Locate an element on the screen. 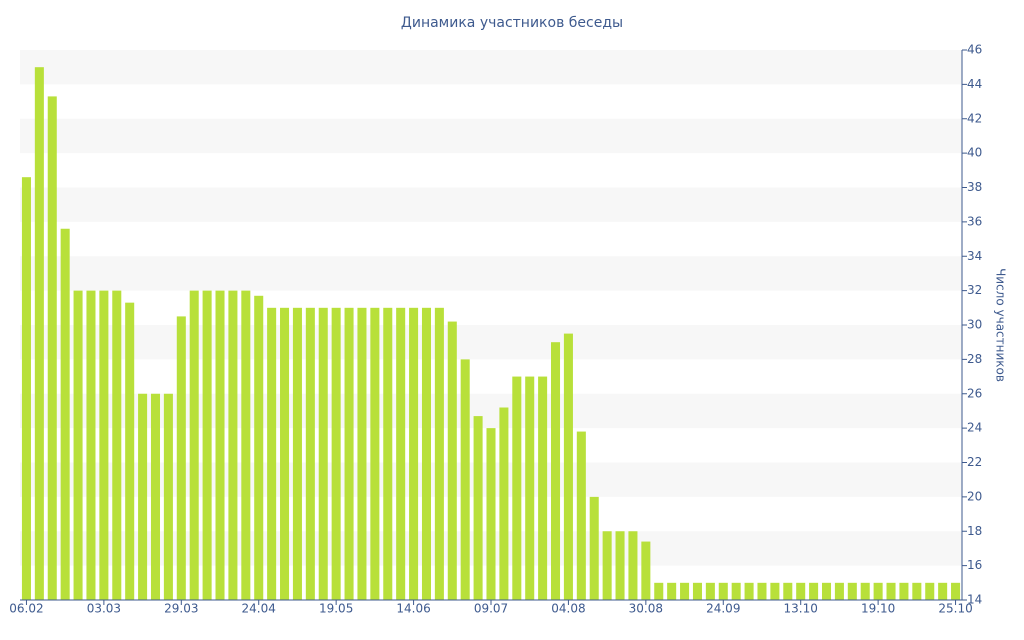 This screenshot has height=640, width=1024. y-tick-label: 26 is located at coordinates (974, 393).